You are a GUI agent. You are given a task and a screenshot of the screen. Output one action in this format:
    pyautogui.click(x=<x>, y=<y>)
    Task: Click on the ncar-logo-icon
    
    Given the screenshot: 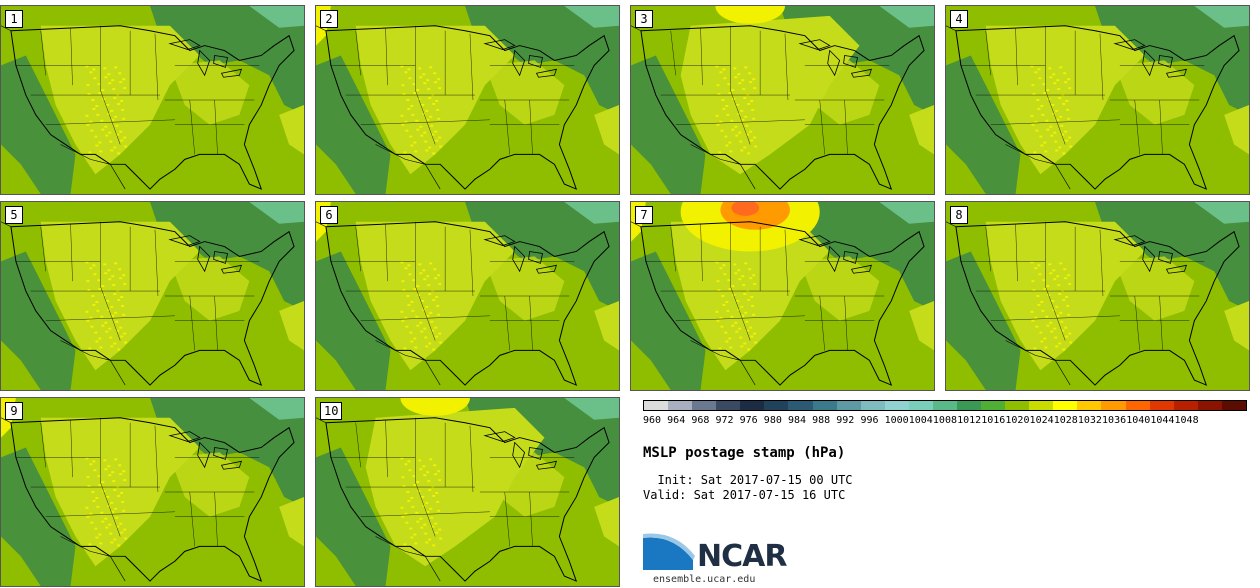 What is the action you would take?
    pyautogui.click(x=669, y=551)
    